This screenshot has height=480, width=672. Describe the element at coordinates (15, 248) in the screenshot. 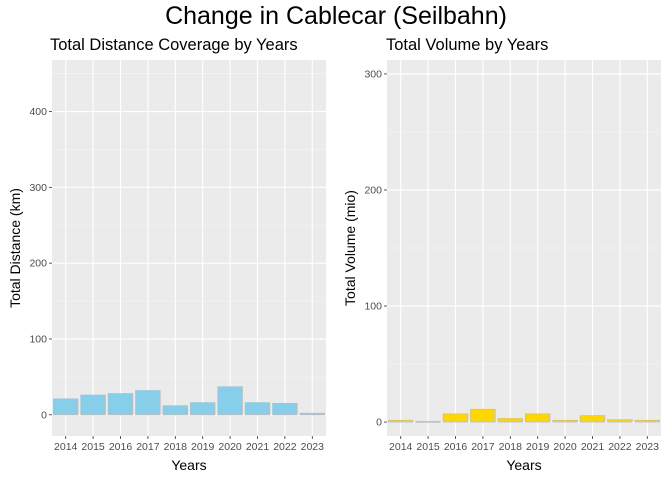

I see `y-axis-label: Total Distance (km)` at that location.